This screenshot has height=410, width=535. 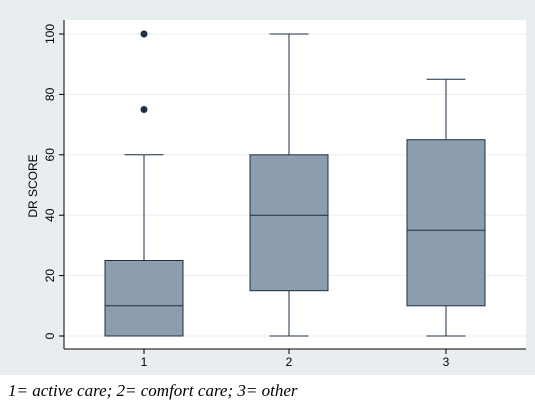 I want to click on y-axis-title: DR SCORE, so click(x=33, y=185).